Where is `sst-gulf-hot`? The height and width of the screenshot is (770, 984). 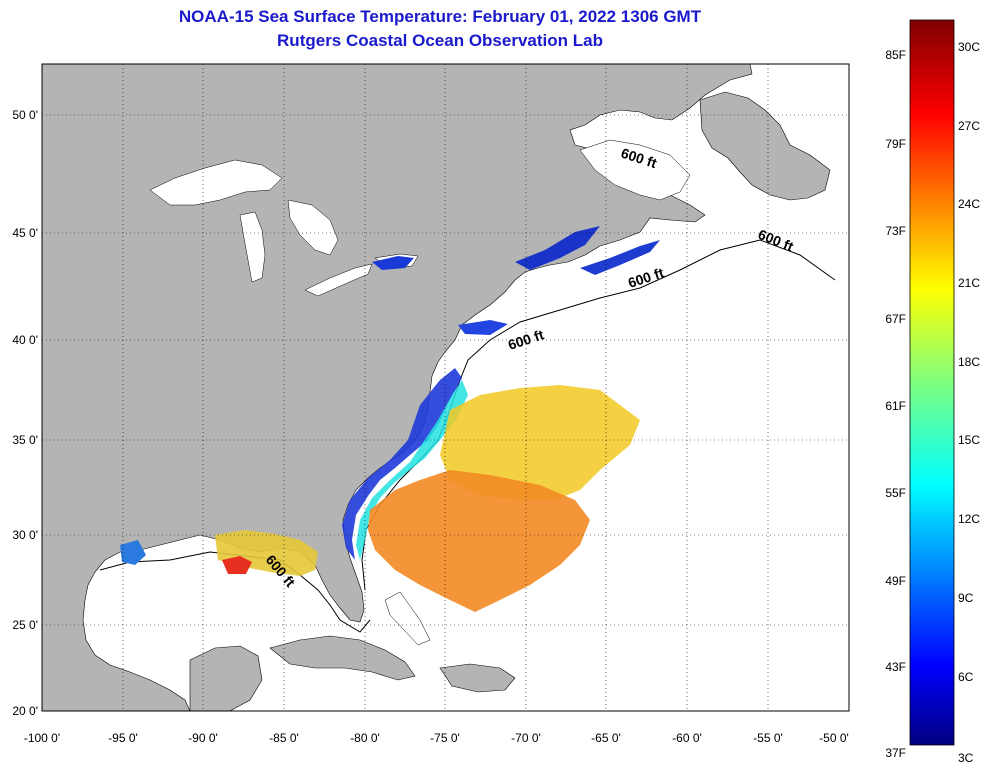
sst-gulf-hot is located at coordinates (237, 565).